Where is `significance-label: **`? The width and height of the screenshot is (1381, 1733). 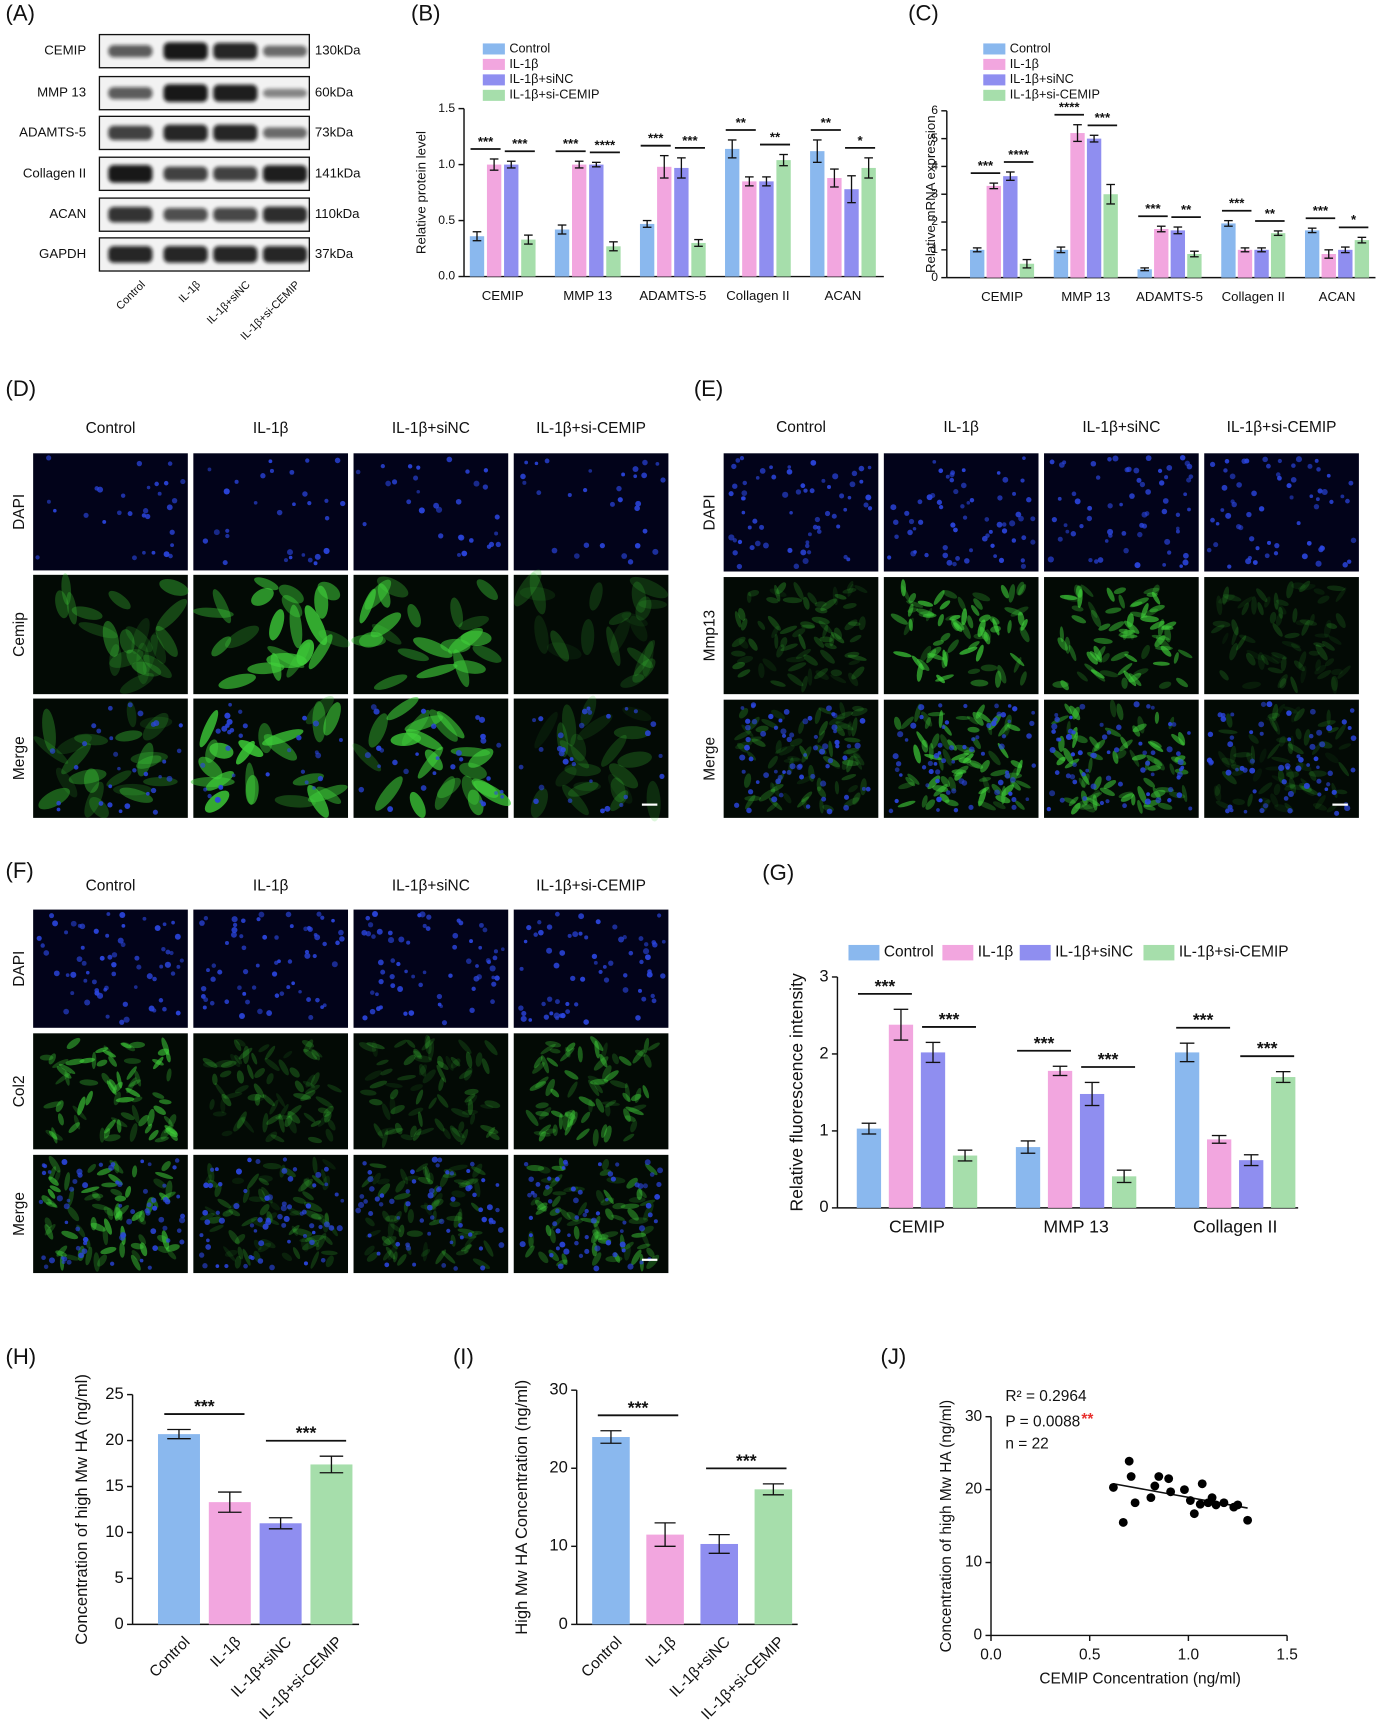 significance-label: ** is located at coordinates (1186, 209).